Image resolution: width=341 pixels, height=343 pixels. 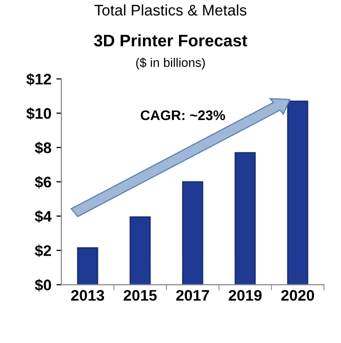 What do you see at coordinates (43, 251) in the screenshot?
I see `y-tick-label: $2` at bounding box center [43, 251].